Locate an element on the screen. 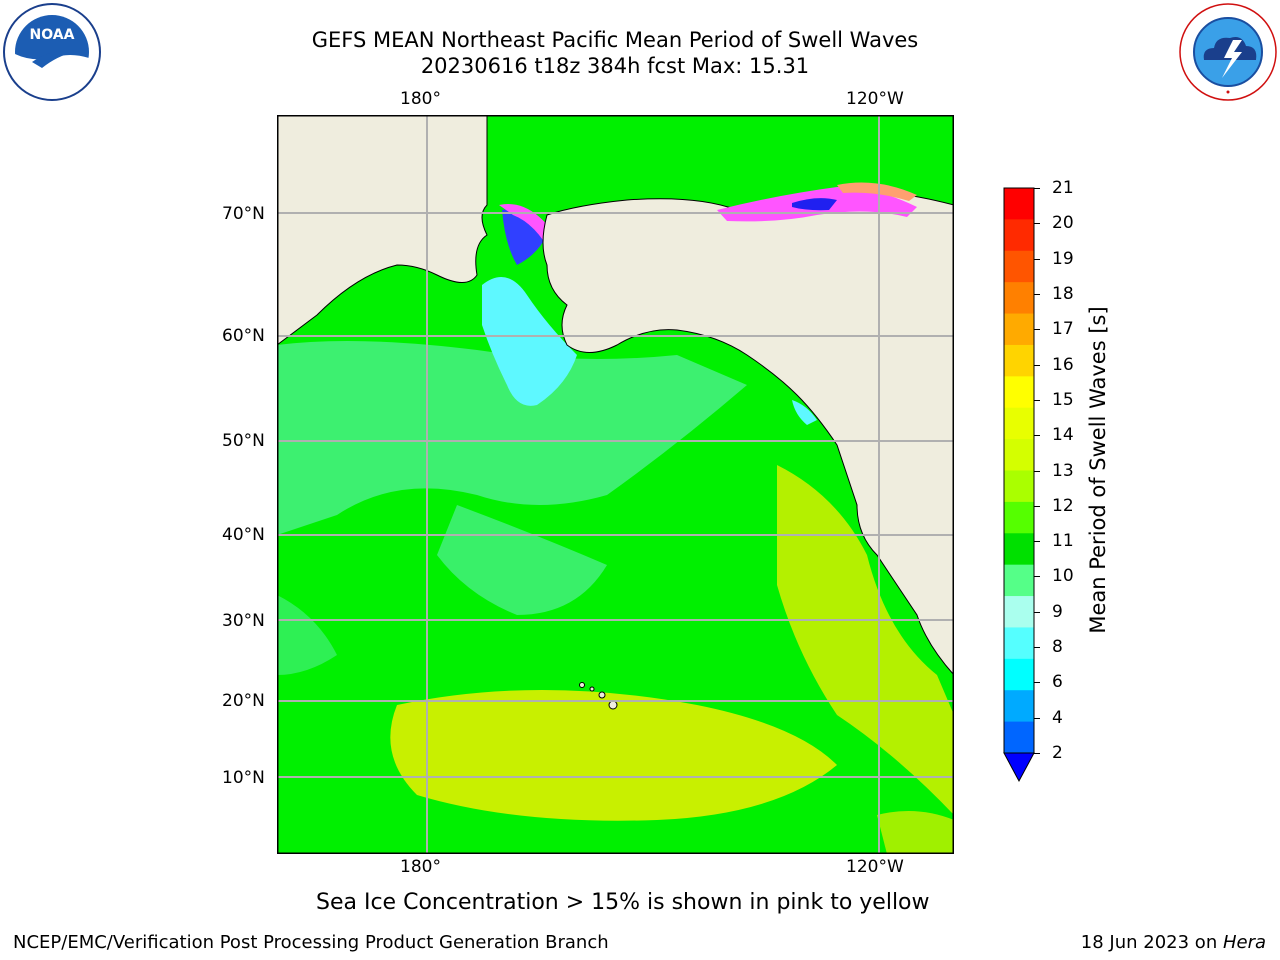  colorbar-tick-label: 21 is located at coordinates (1063, 188).